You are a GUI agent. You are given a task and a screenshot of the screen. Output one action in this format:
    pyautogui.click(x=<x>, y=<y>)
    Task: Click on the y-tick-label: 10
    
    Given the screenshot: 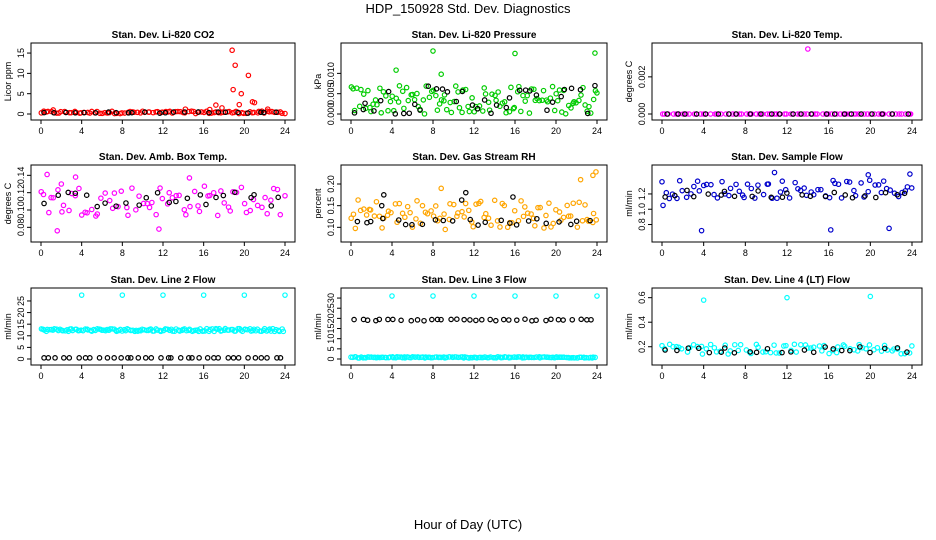 What is the action you would take?
    pyautogui.click(x=21, y=336)
    